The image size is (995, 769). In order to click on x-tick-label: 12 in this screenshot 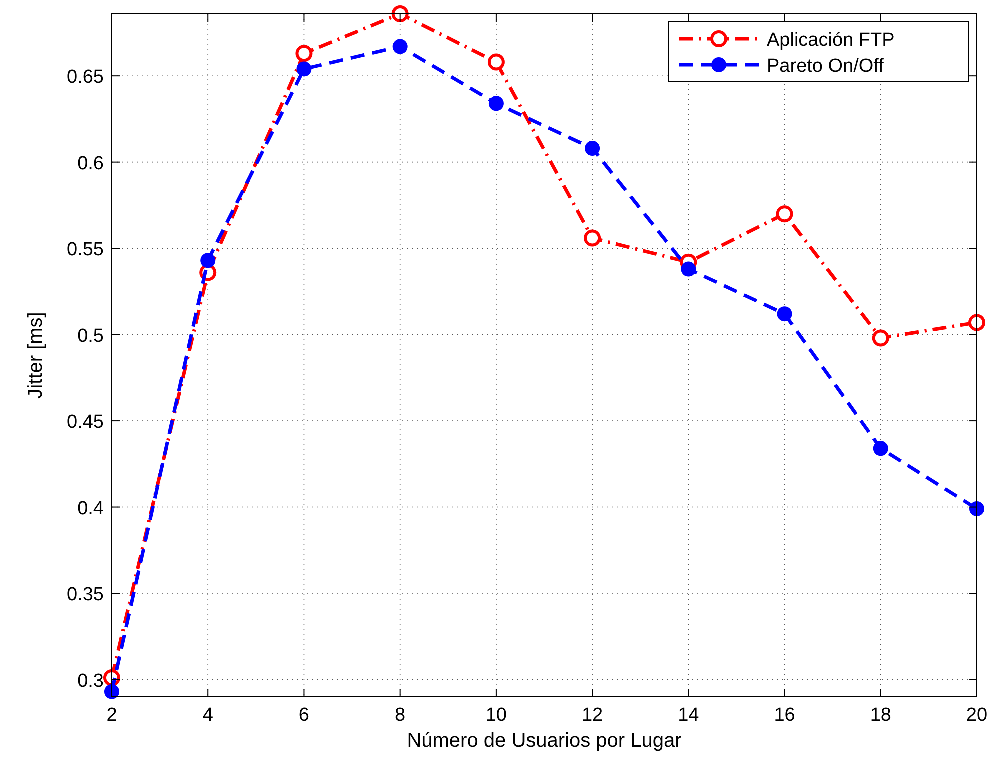, I will do `click(593, 715)`.